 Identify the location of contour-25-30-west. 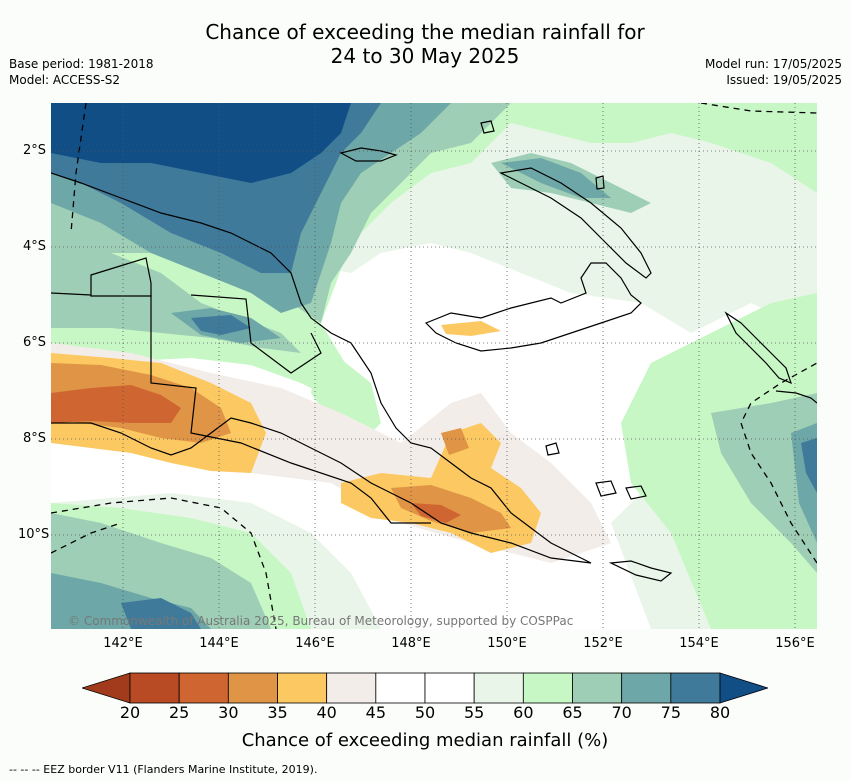
(116, 404).